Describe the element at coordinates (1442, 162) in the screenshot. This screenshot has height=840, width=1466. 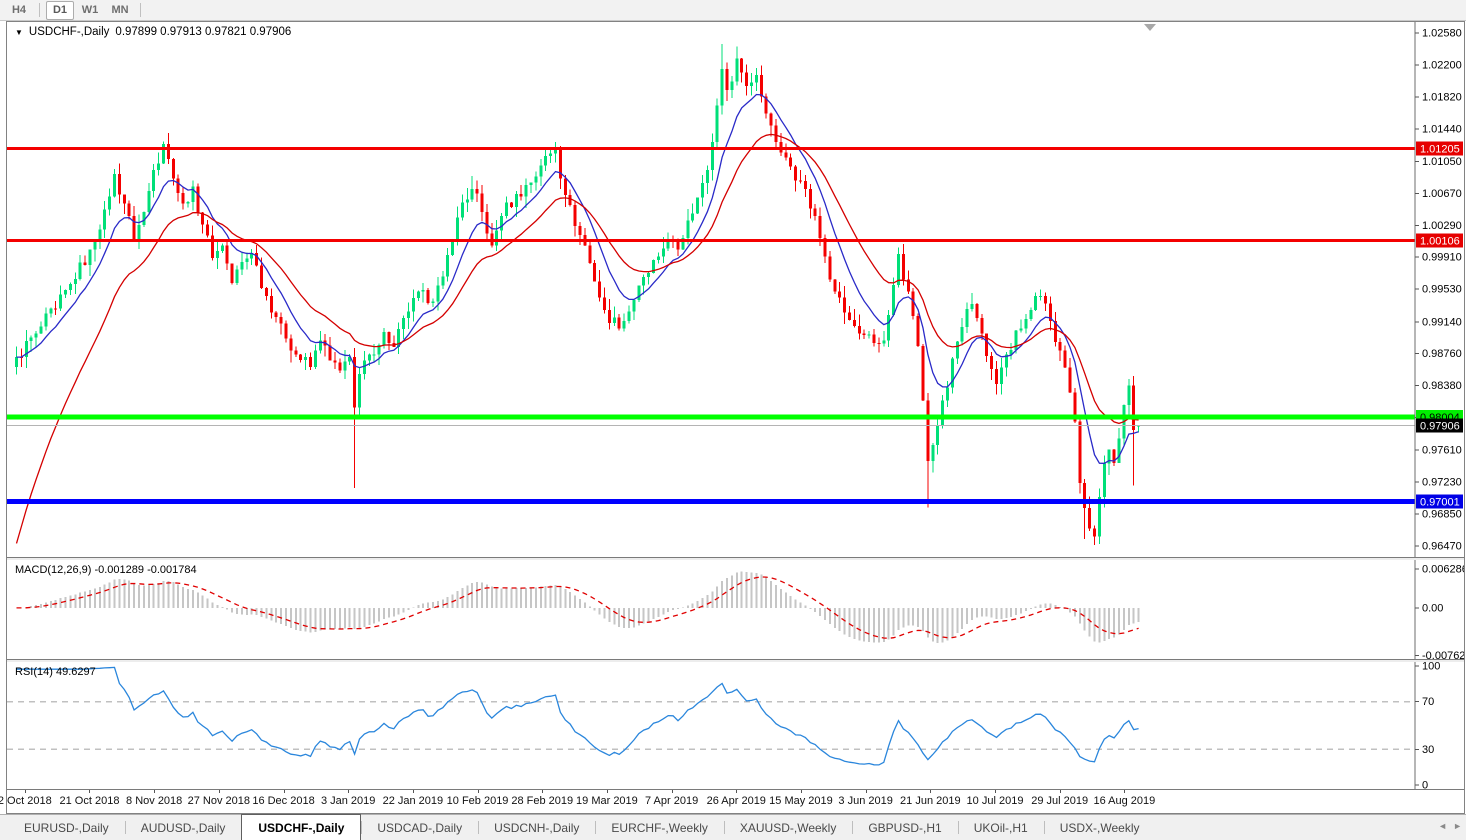
I see `svg-text: 1.01050` at that location.